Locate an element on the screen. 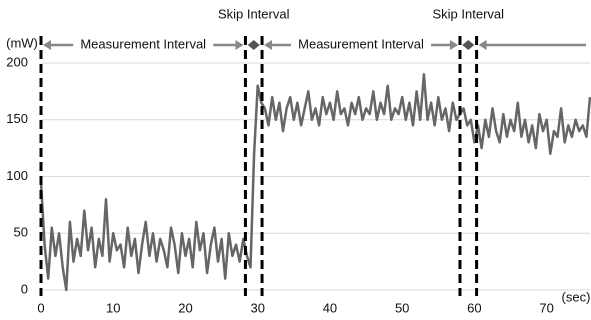 The image size is (591, 320). x-tick-label: 60 is located at coordinates (474, 307).